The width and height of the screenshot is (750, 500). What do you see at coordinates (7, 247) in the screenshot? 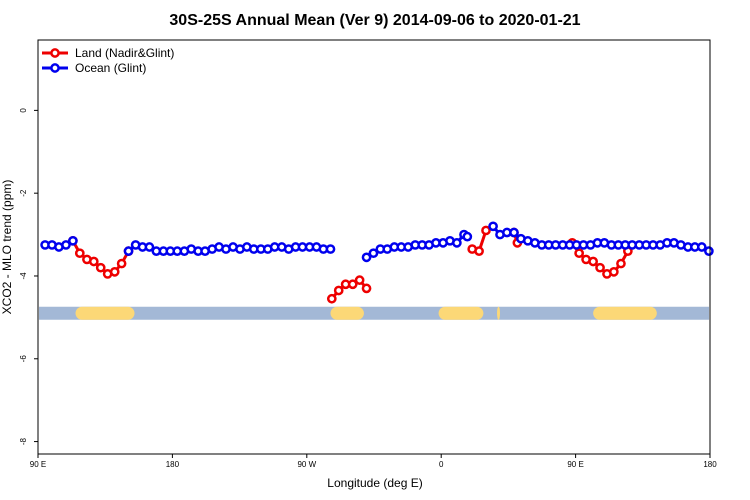
I see `y-axis-label: XCO2 - MLO trend (ppm)` at bounding box center [7, 247].